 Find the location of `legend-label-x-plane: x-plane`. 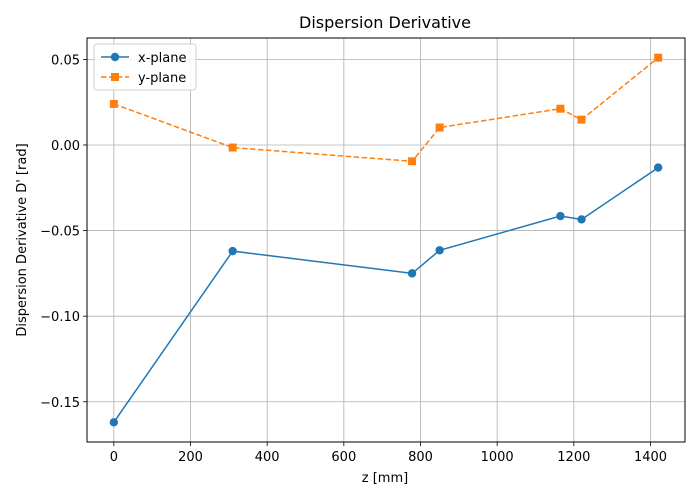

legend-label-x-plane: x-plane is located at coordinates (162, 58).